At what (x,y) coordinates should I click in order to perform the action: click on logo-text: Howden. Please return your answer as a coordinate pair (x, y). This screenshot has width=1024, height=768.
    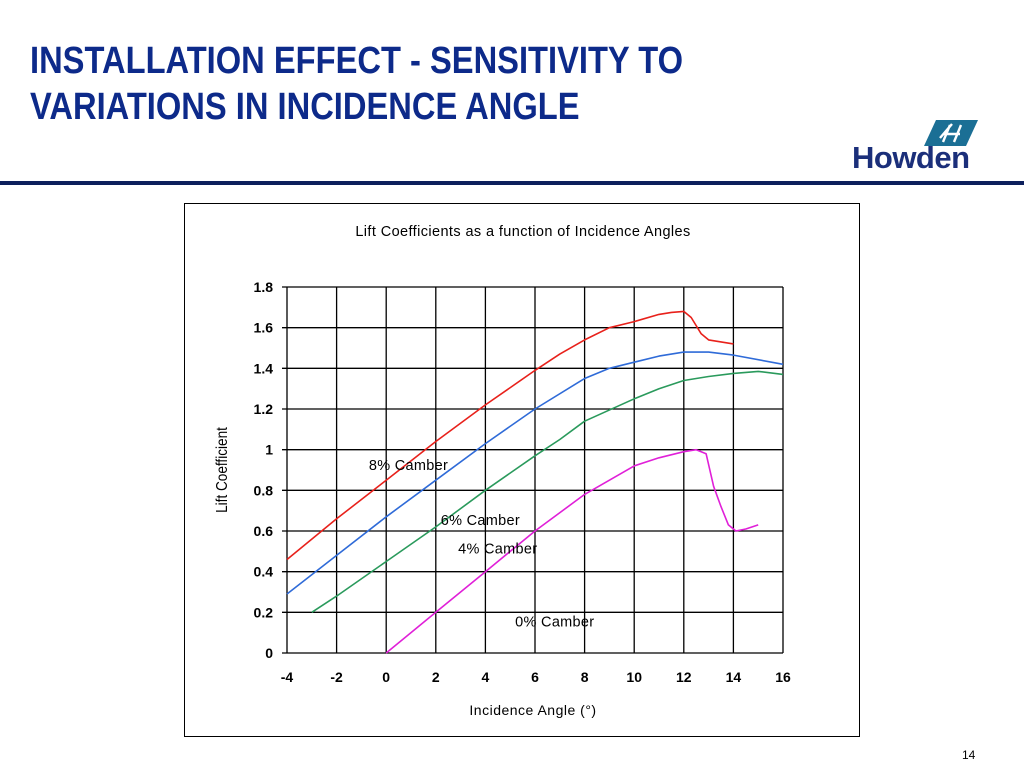
    Looking at the image, I should click on (911, 157).